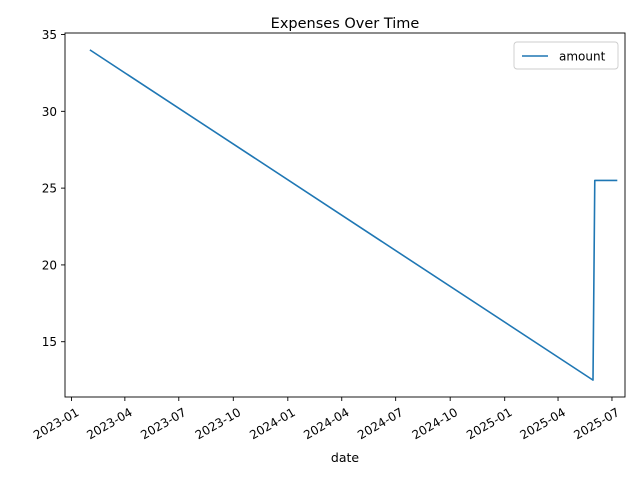 The width and height of the screenshot is (640, 480). Describe the element at coordinates (345, 457) in the screenshot. I see `x-axis-label: date` at that location.